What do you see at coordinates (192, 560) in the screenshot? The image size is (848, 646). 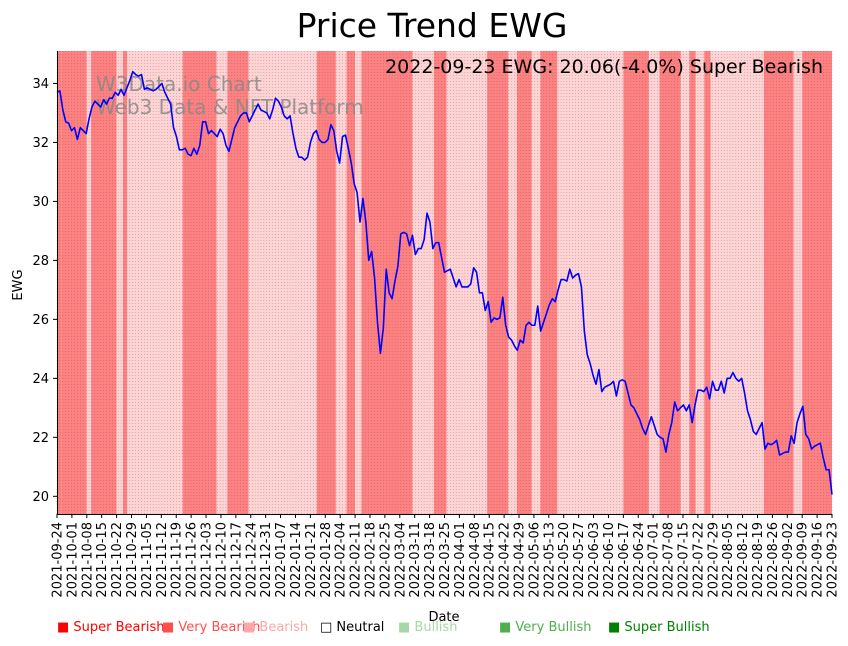 I see `x-tick-label: 2021-11-26` at bounding box center [192, 560].